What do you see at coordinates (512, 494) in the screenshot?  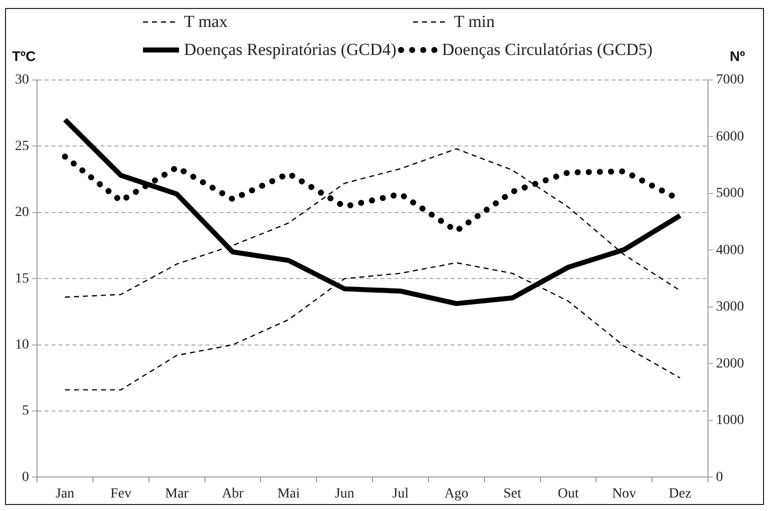 I see `x-tick-label: Set` at bounding box center [512, 494].